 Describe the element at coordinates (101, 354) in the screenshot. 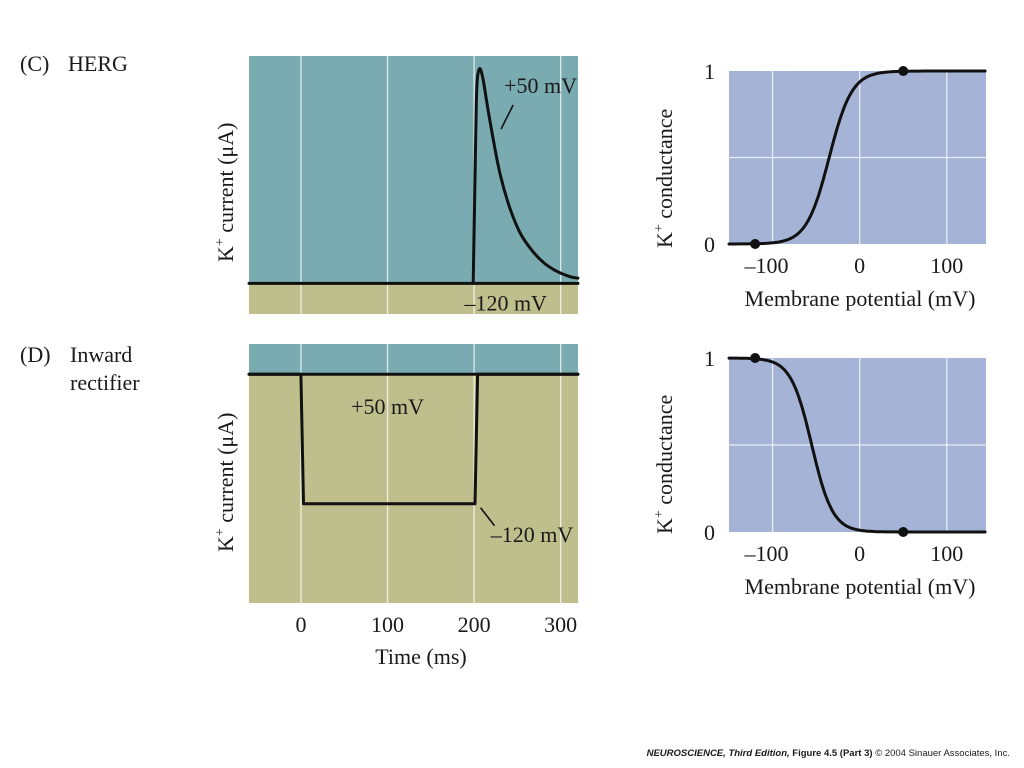

I see `panel-d-title-line1: Inward` at that location.